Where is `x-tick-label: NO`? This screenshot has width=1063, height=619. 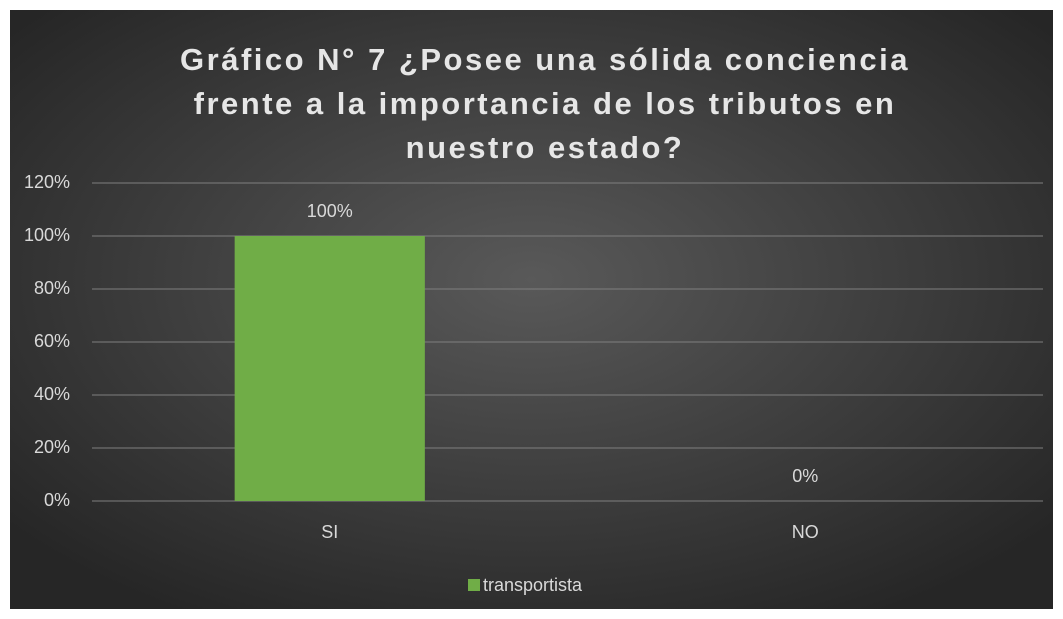
x-tick-label: NO is located at coordinates (805, 532).